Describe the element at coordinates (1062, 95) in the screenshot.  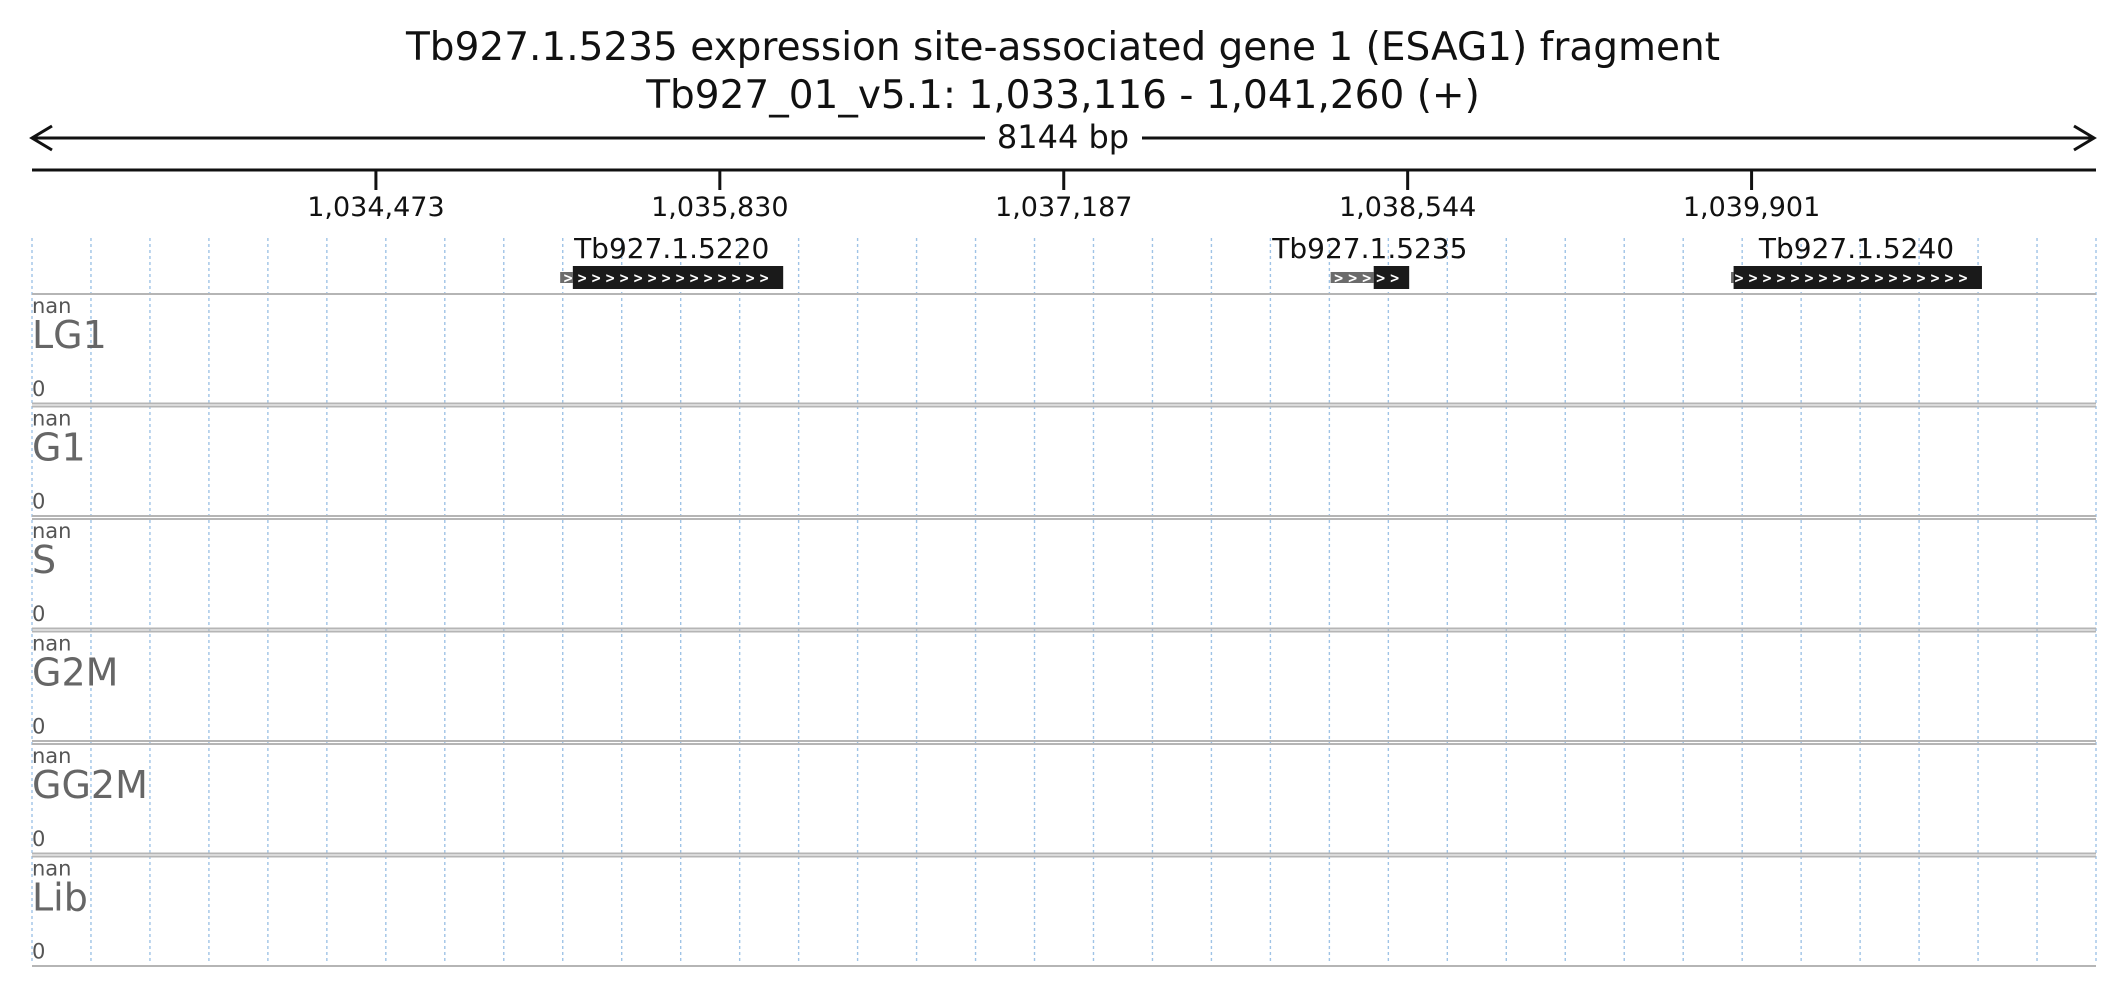
I see `chart-subtitle: Tb927_01_v5.1: 1,033,116 - 1,041,260 (+)` at that location.